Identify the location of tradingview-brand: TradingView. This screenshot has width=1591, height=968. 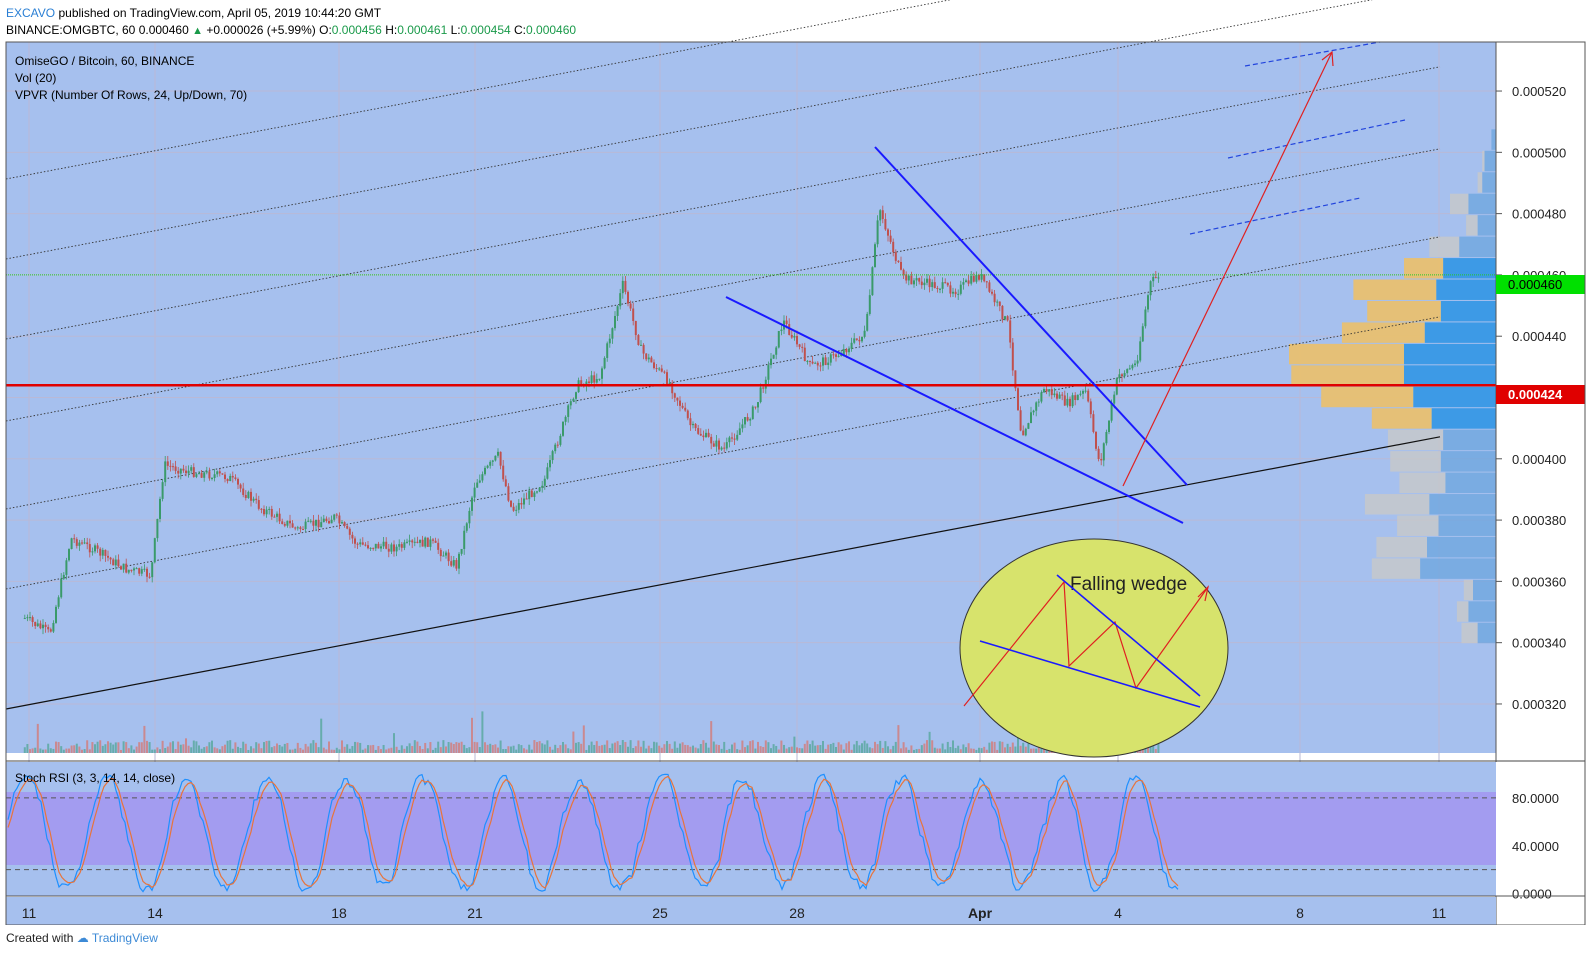
(124, 938).